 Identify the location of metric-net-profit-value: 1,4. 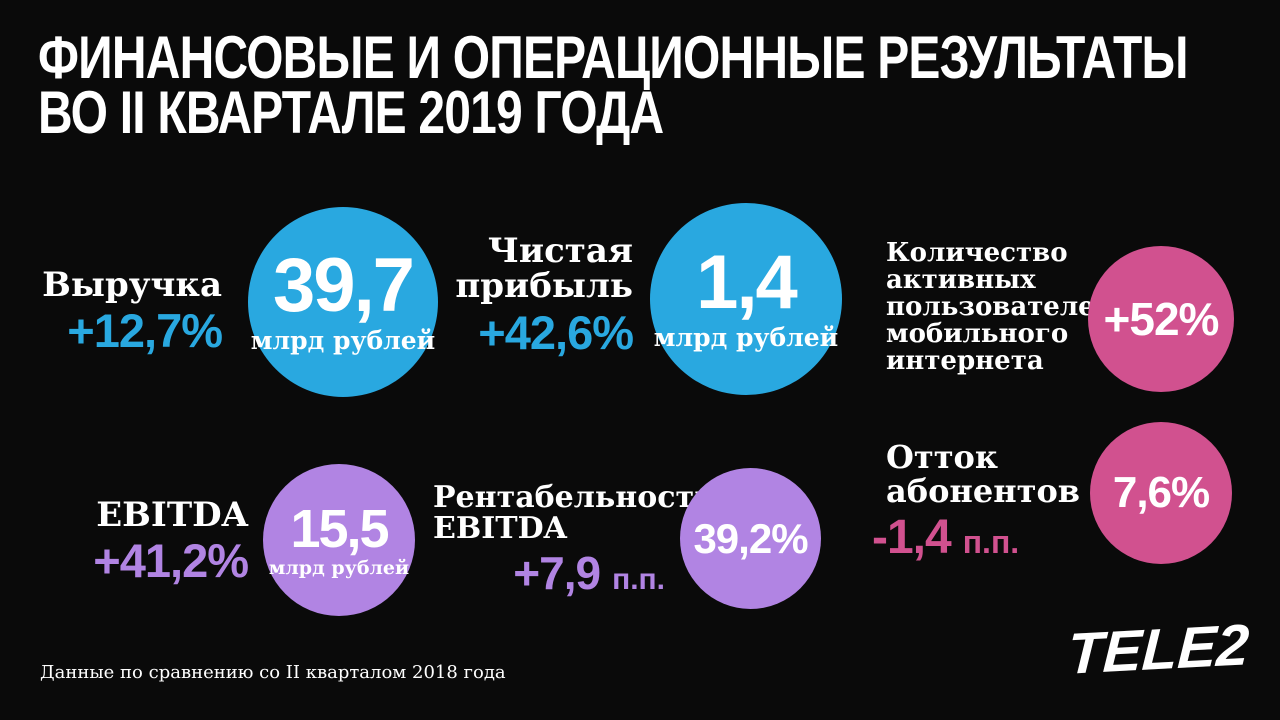
(747, 282).